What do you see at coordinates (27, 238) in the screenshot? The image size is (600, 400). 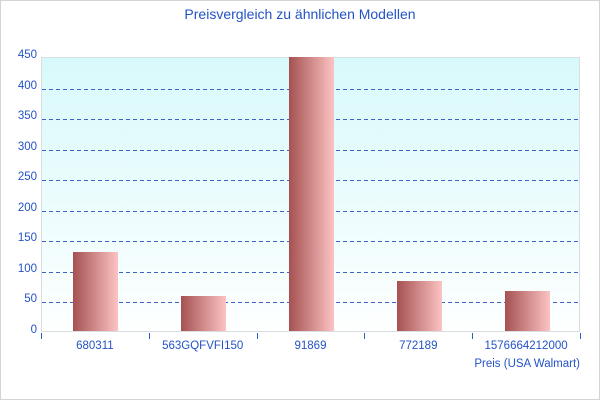 I see `y-tick-label: 150` at bounding box center [27, 238].